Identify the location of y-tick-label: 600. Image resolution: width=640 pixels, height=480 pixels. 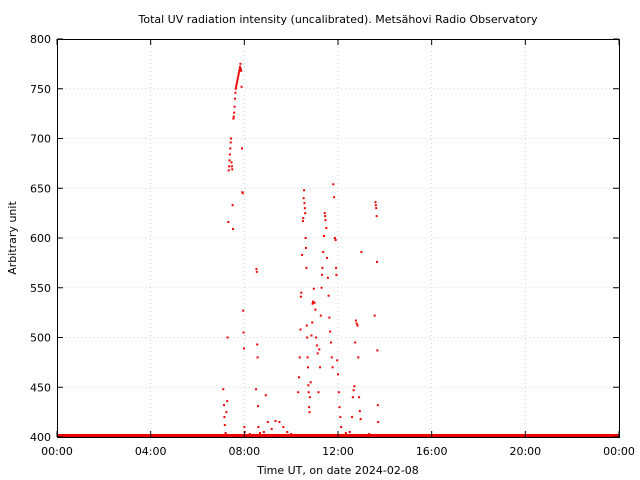
(40, 238).